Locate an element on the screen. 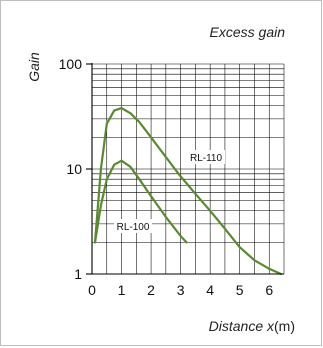 This screenshot has width=323, height=348. x-axis-label: Distance x(m) is located at coordinates (252, 326).